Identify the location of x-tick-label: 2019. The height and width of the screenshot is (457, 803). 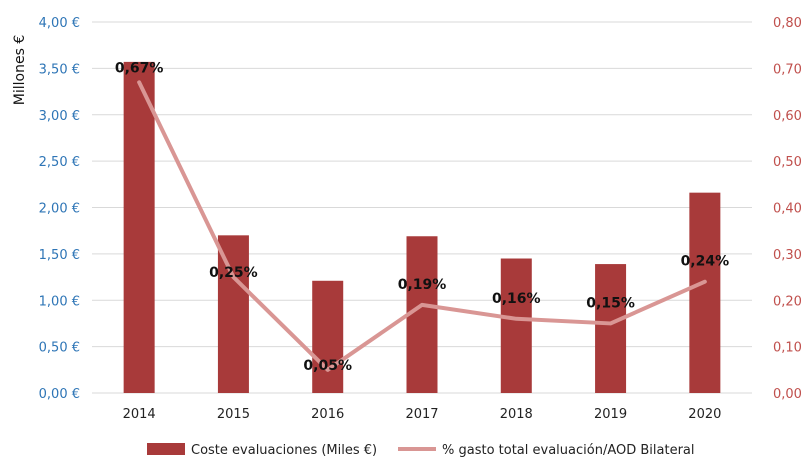
(610, 414).